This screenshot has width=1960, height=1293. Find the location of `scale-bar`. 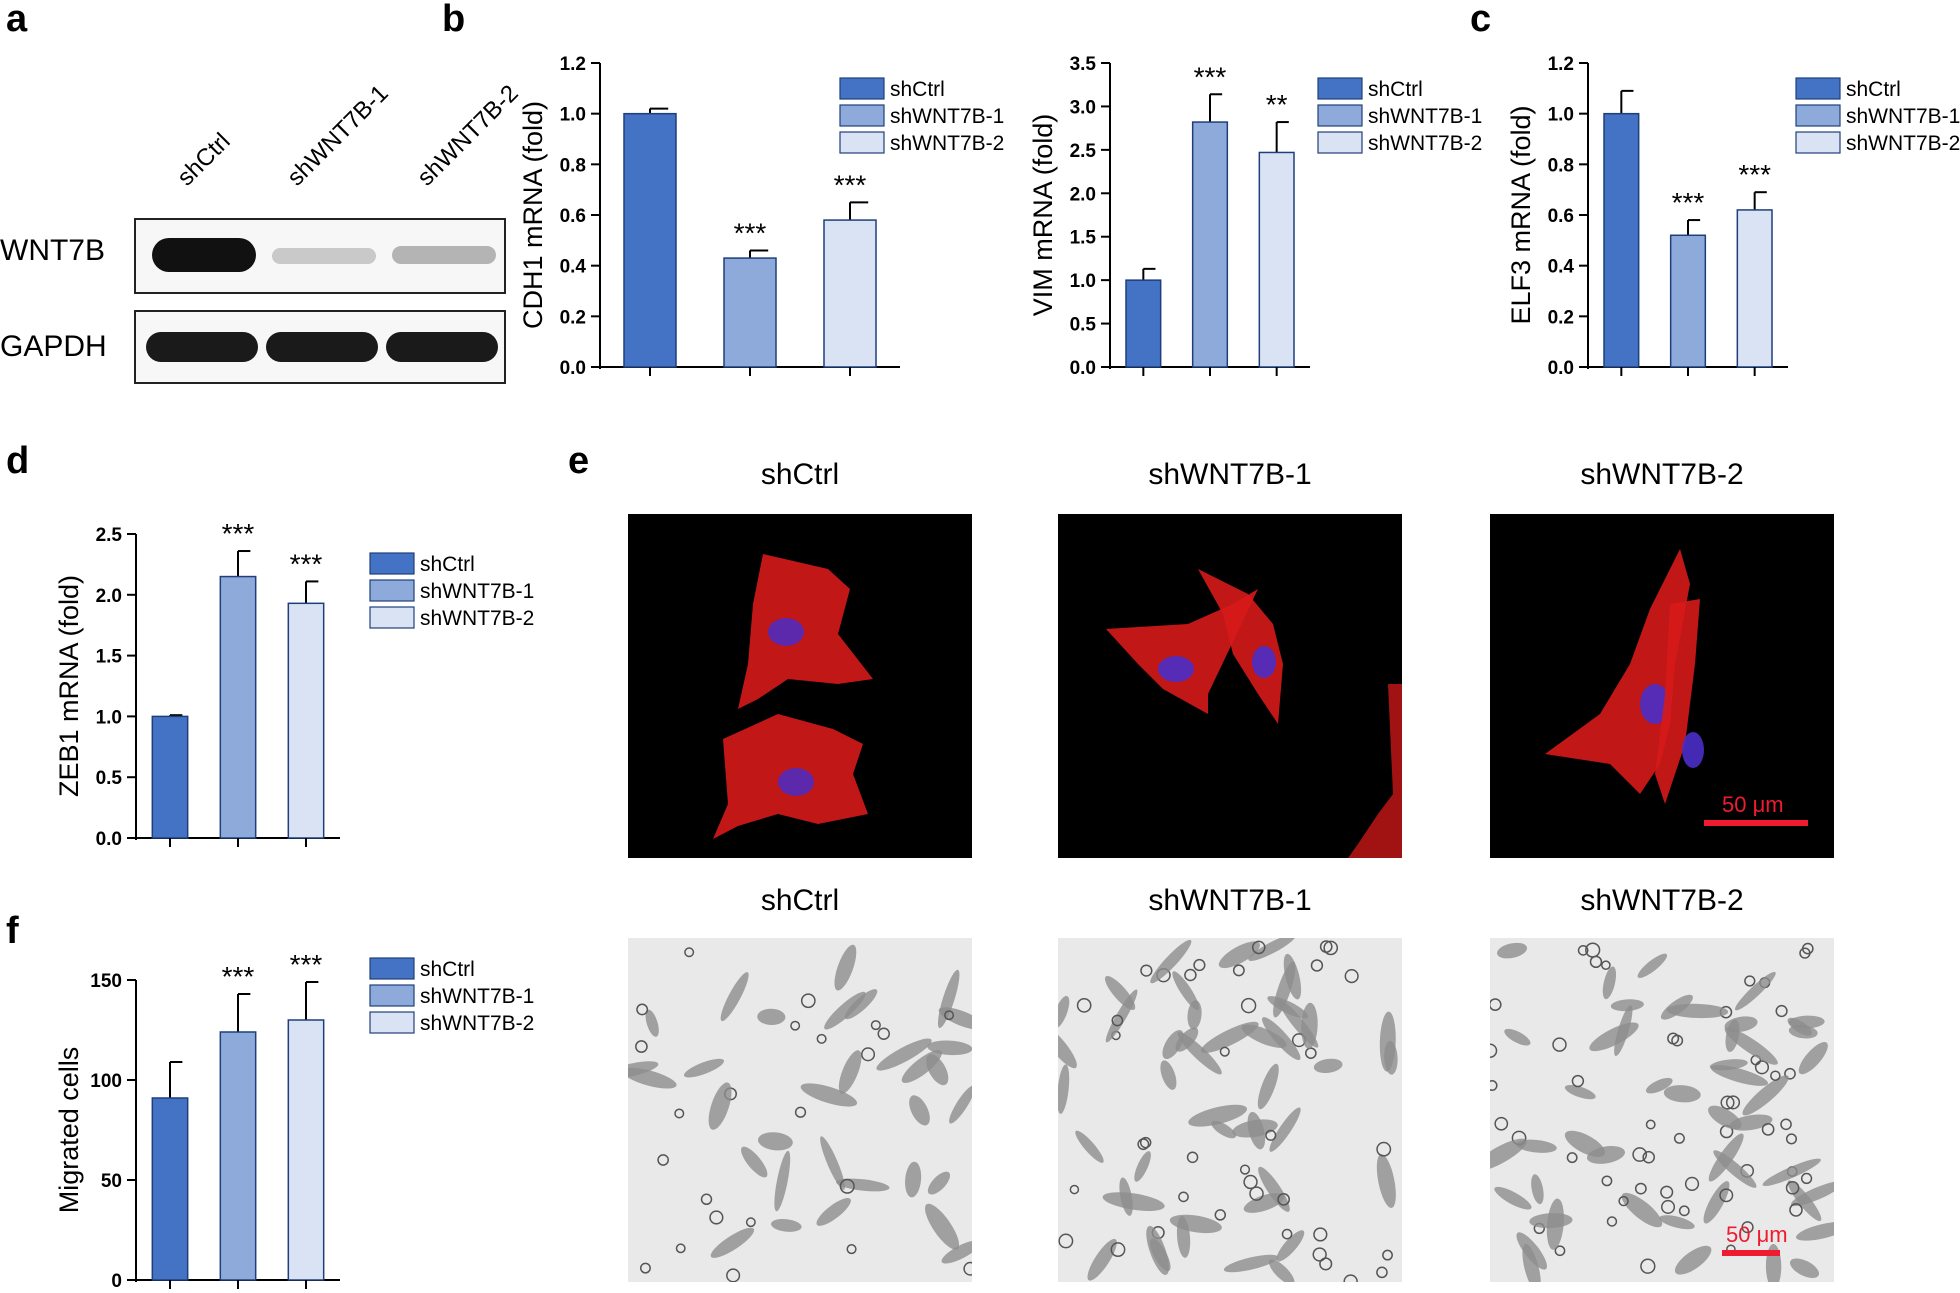

scale-bar is located at coordinates (1756, 823).